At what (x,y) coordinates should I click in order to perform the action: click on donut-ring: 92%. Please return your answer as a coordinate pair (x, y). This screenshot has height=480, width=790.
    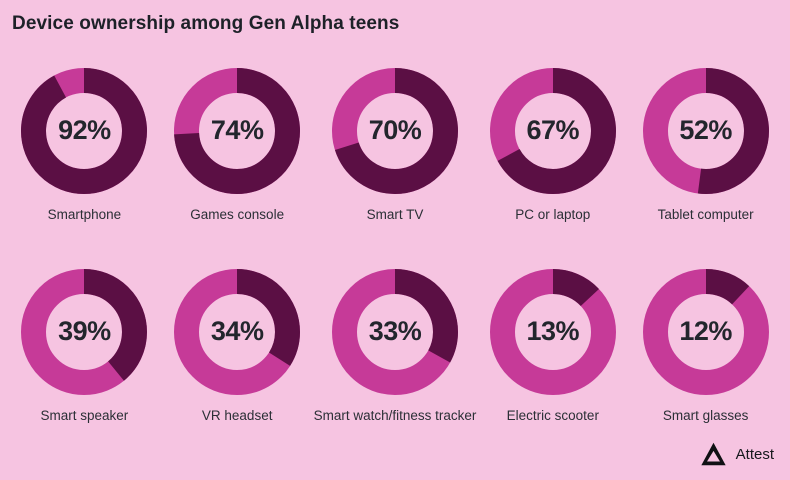
    Looking at the image, I should click on (84, 131).